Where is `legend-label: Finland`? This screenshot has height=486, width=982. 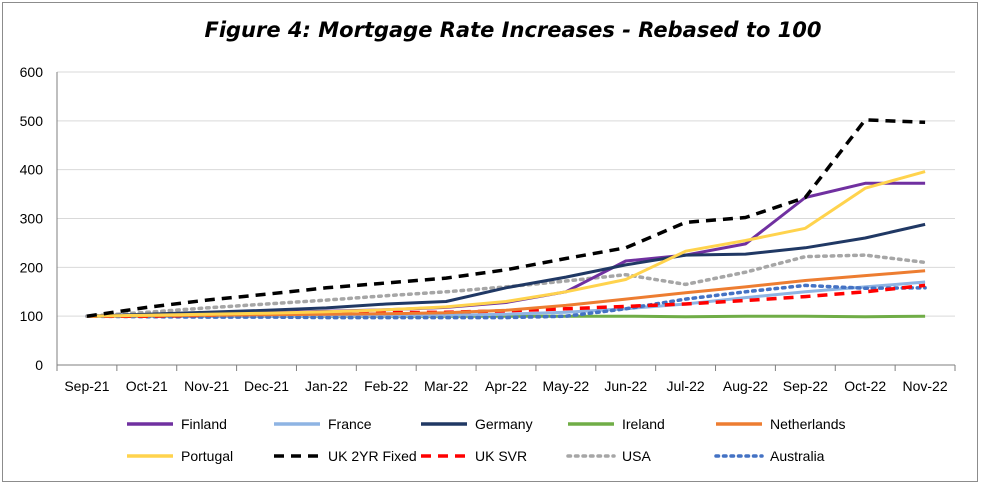
legend-label: Finland is located at coordinates (204, 424).